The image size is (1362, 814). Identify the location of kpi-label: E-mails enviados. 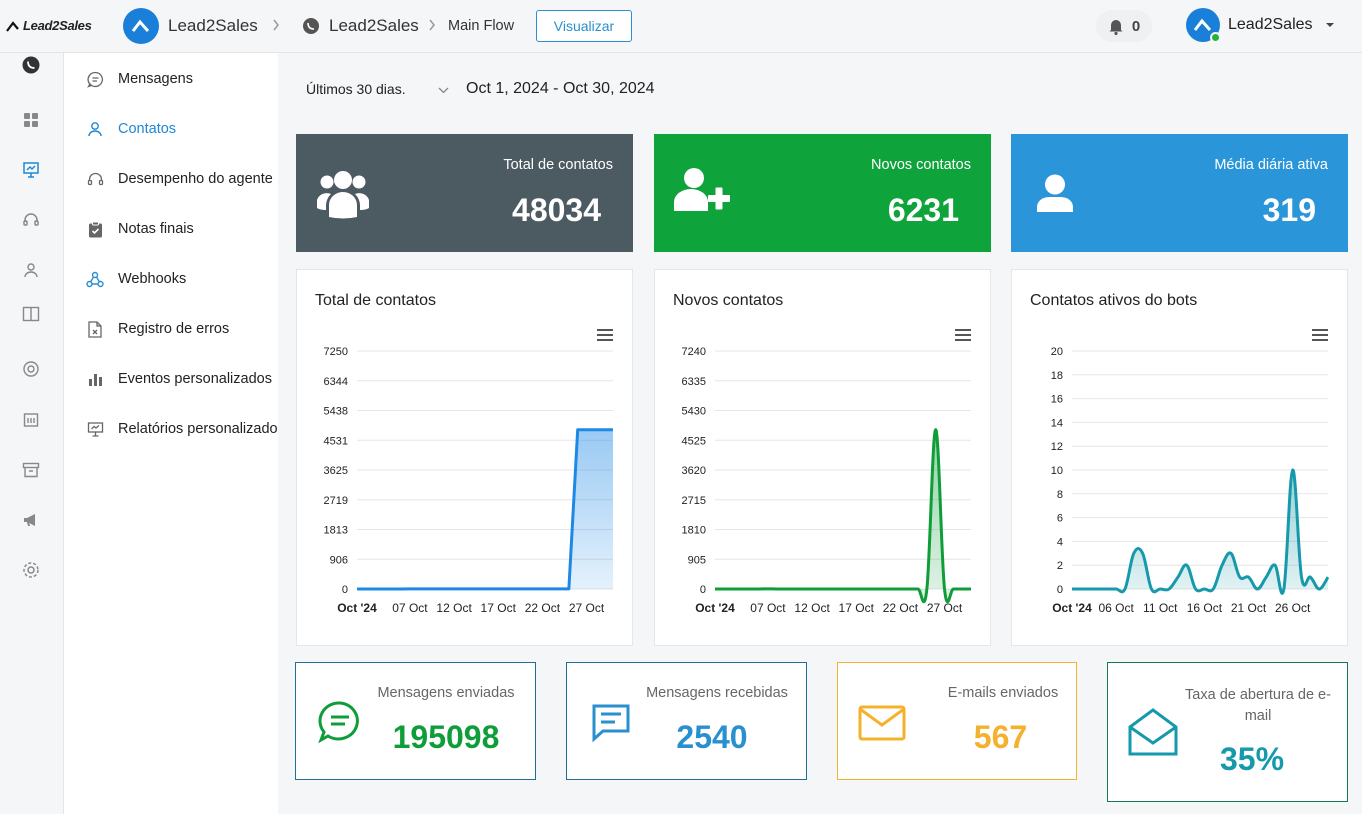
(1003, 693).